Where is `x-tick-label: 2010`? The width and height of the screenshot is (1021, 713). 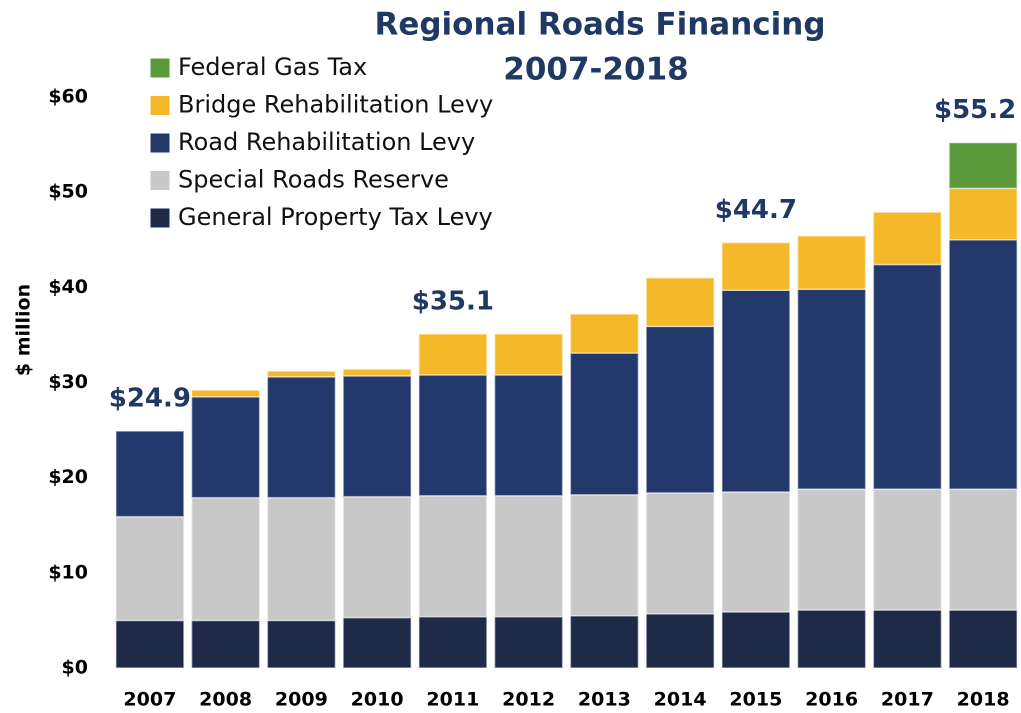
x-tick-label: 2010 is located at coordinates (377, 700).